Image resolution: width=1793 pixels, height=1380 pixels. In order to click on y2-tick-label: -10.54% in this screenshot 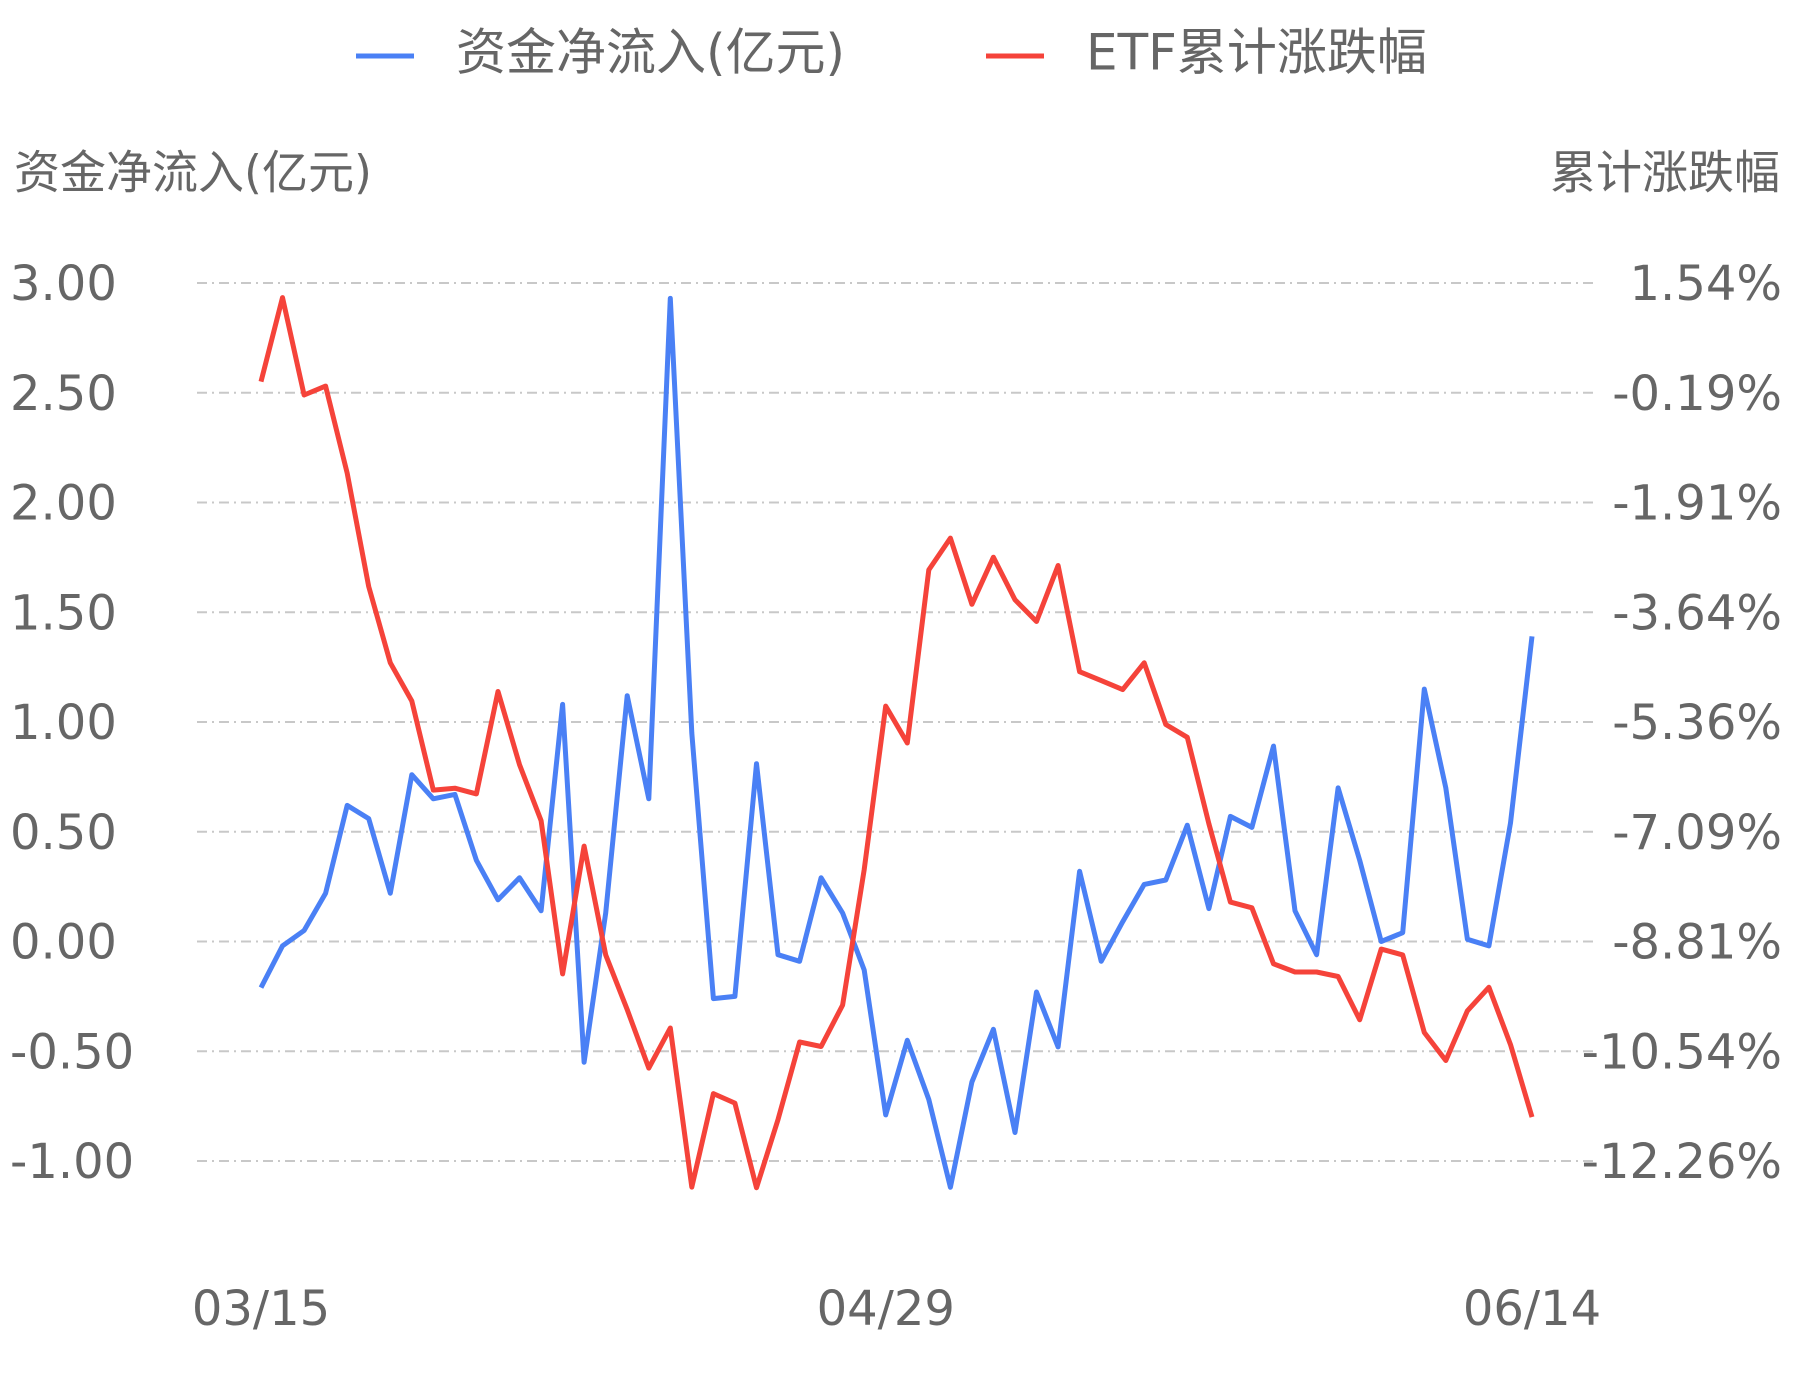, I will do `click(1682, 1053)`.